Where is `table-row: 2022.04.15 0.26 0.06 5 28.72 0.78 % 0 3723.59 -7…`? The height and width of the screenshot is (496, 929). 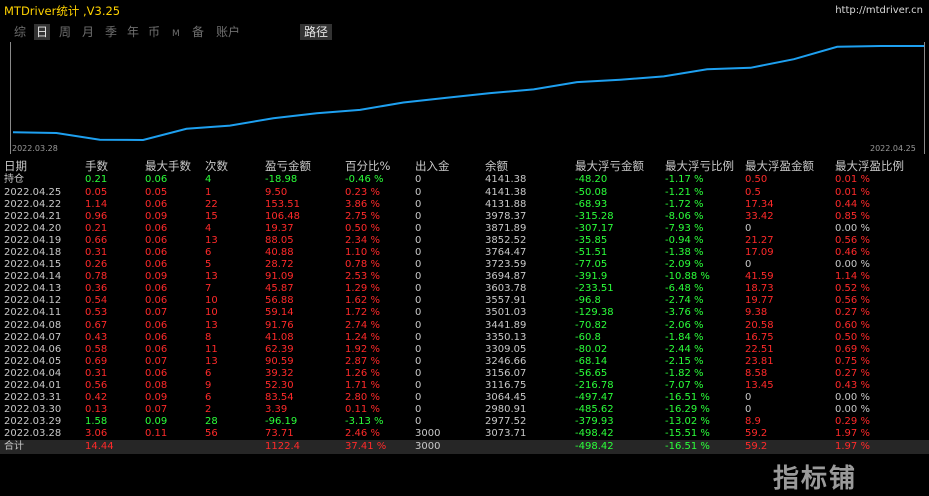 table-row: 2022.04.15 0.26 0.06 5 28.72 0.78 % 0 3723.59 -7… is located at coordinates (464, 265).